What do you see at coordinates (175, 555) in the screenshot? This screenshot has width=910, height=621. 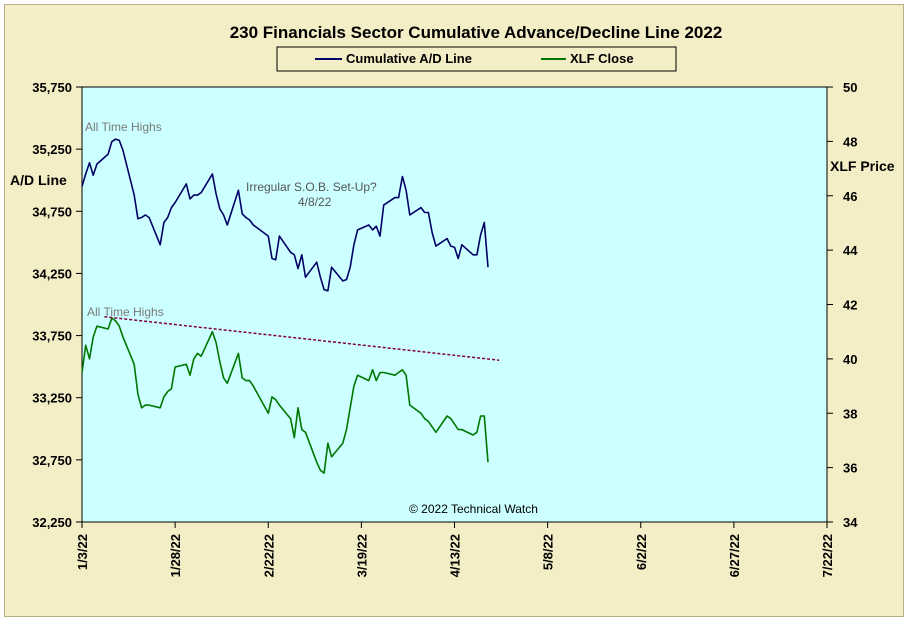 I see `x-tick-label: 1/28/22` at bounding box center [175, 555].